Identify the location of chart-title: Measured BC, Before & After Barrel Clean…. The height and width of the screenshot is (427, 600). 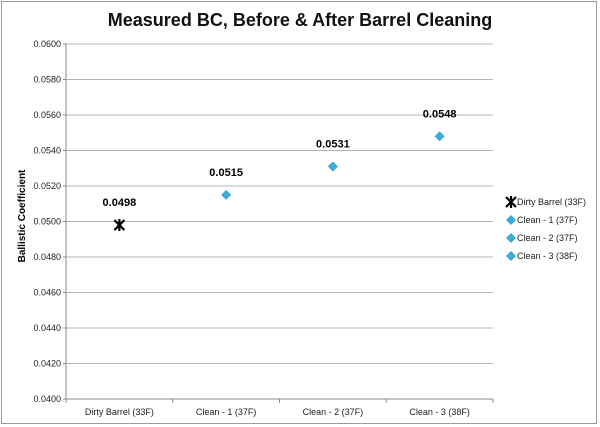
(300, 20).